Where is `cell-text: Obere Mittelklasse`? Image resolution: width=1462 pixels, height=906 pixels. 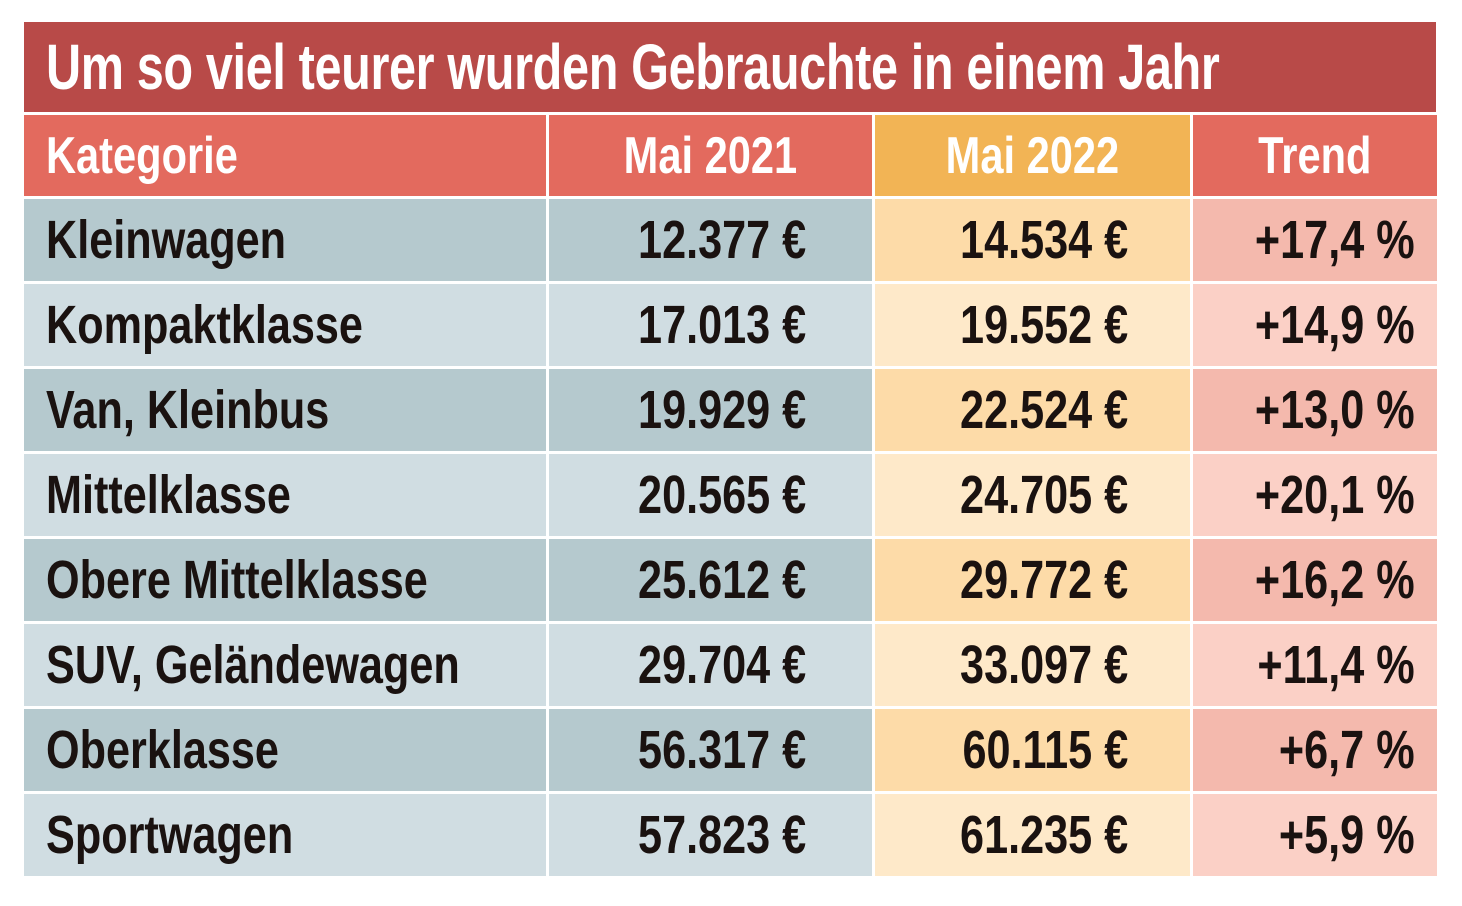 cell-text: Obere Mittelklasse is located at coordinates (237, 580).